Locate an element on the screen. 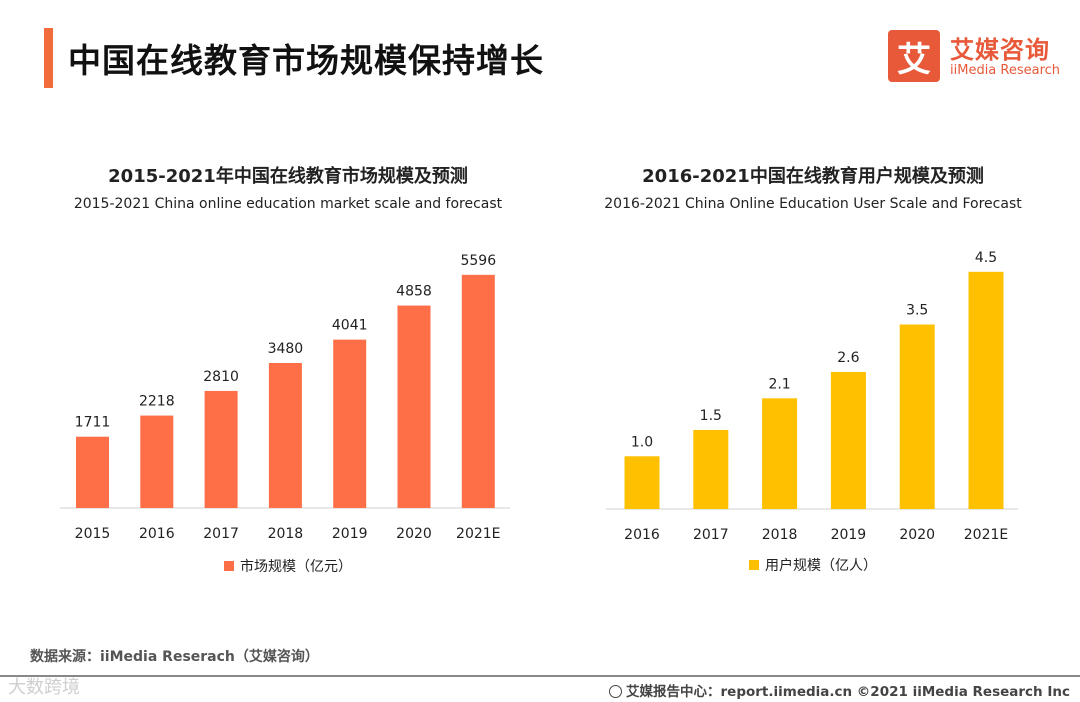 The height and width of the screenshot is (702, 1080). iimedia-logo: 艾 艾媒咨询 iiMedia Research is located at coordinates (978, 56).